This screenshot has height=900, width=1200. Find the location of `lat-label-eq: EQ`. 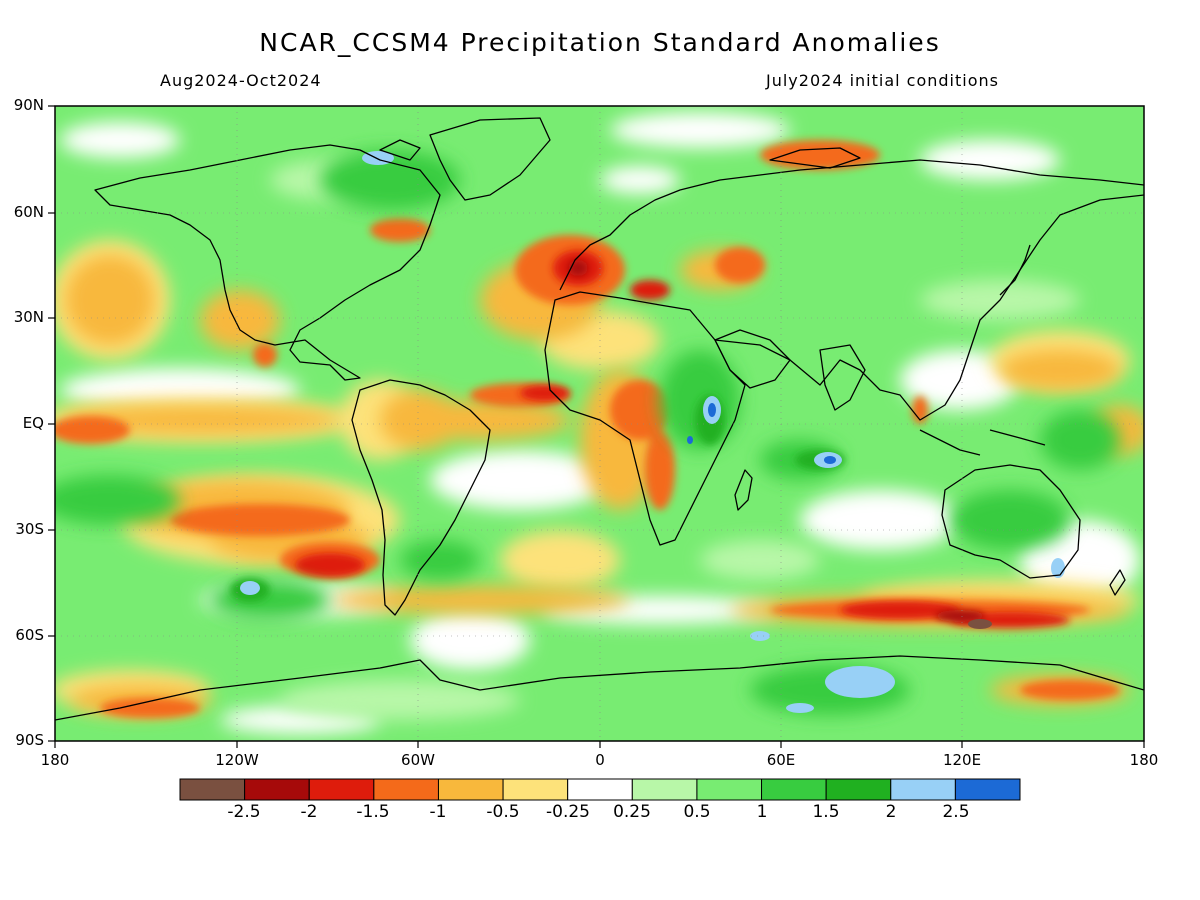

lat-label-eq: EQ is located at coordinates (33, 423).